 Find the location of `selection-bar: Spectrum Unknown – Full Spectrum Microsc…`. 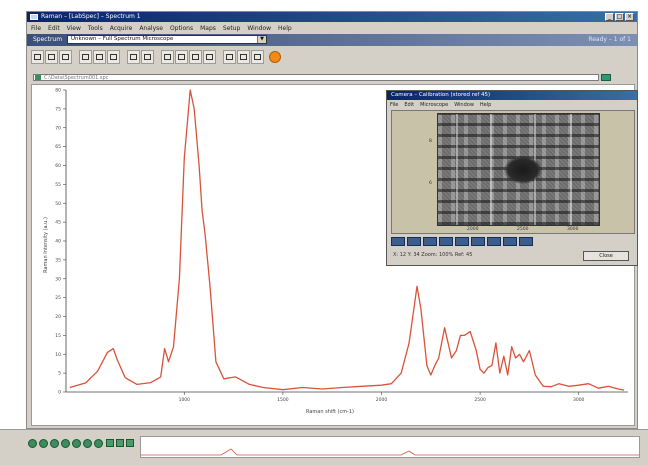

selection-bar: Spectrum Unknown – Full Spectrum Microsc… is located at coordinates (332, 40).